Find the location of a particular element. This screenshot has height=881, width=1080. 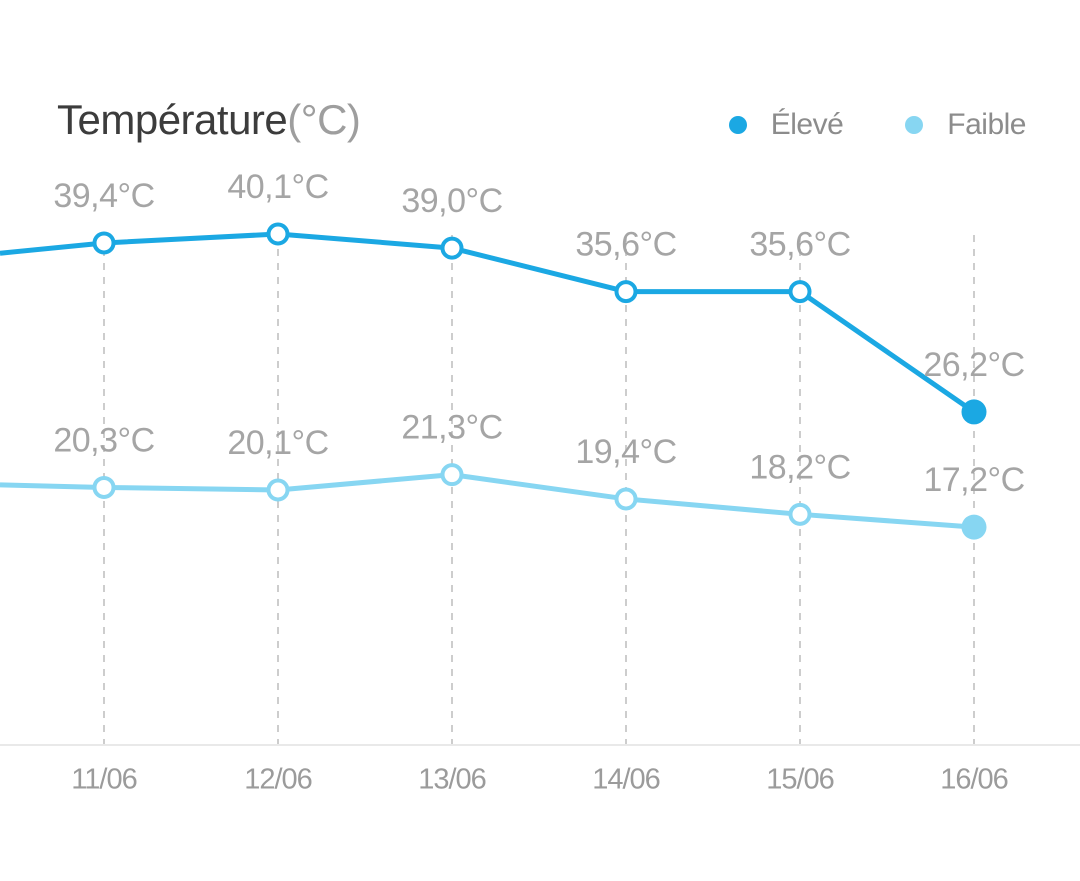

legend-label-faible: Faible is located at coordinates (986, 124).